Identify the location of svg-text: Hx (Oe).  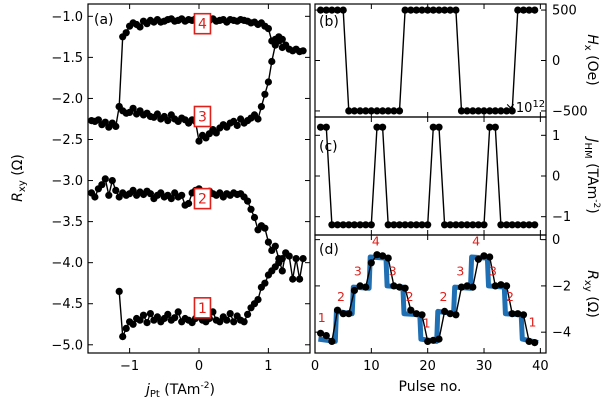
(591, 59).